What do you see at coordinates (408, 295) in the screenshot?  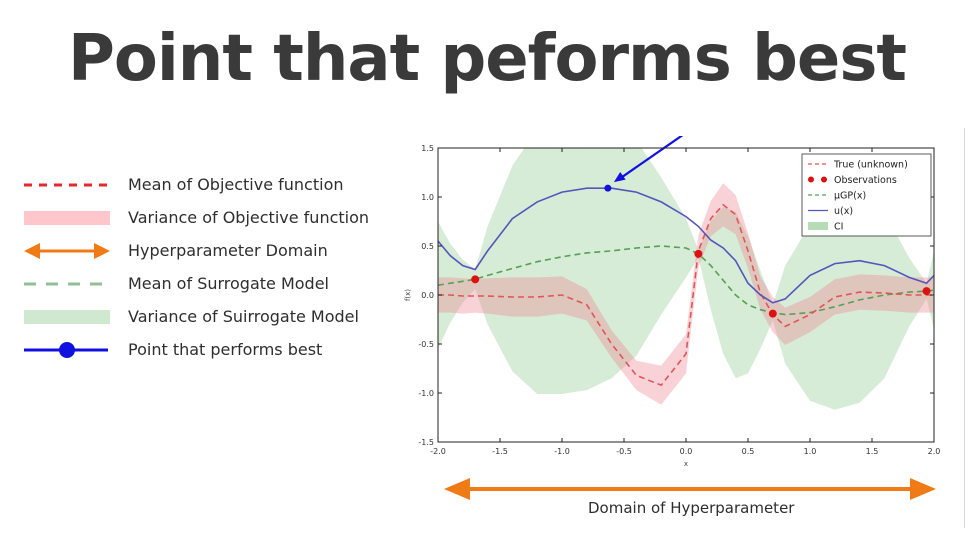 I see `y-axis-label: f(x)` at bounding box center [408, 295].